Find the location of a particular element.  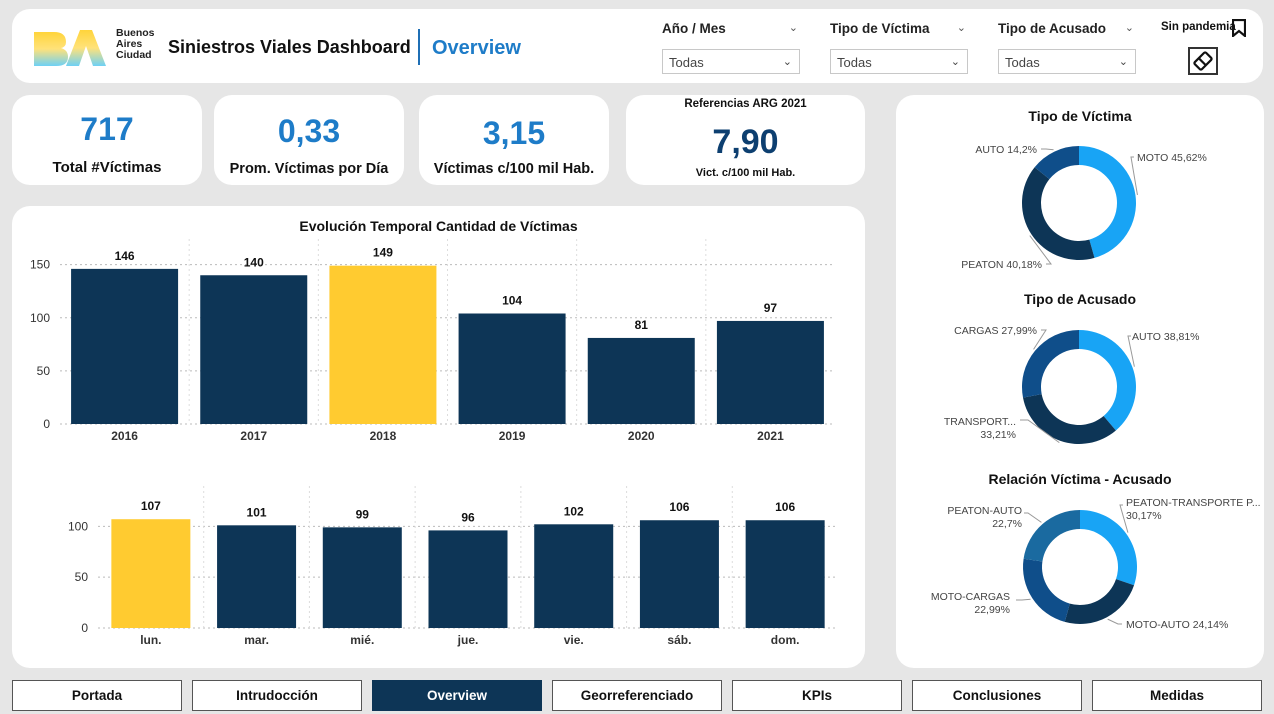

chart-title: Evolución Temporal Cantidad de Víctimas is located at coordinates (438, 226).